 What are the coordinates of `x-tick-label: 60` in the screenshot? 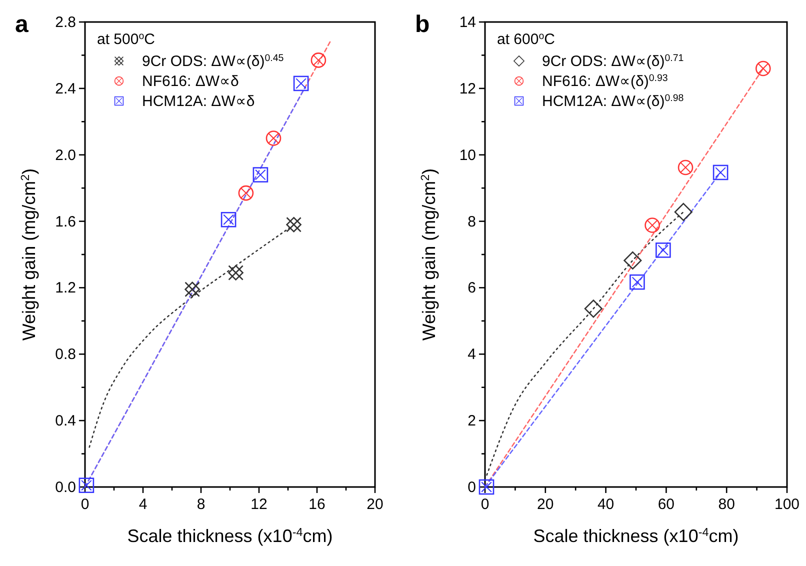 It's located at (666, 504).